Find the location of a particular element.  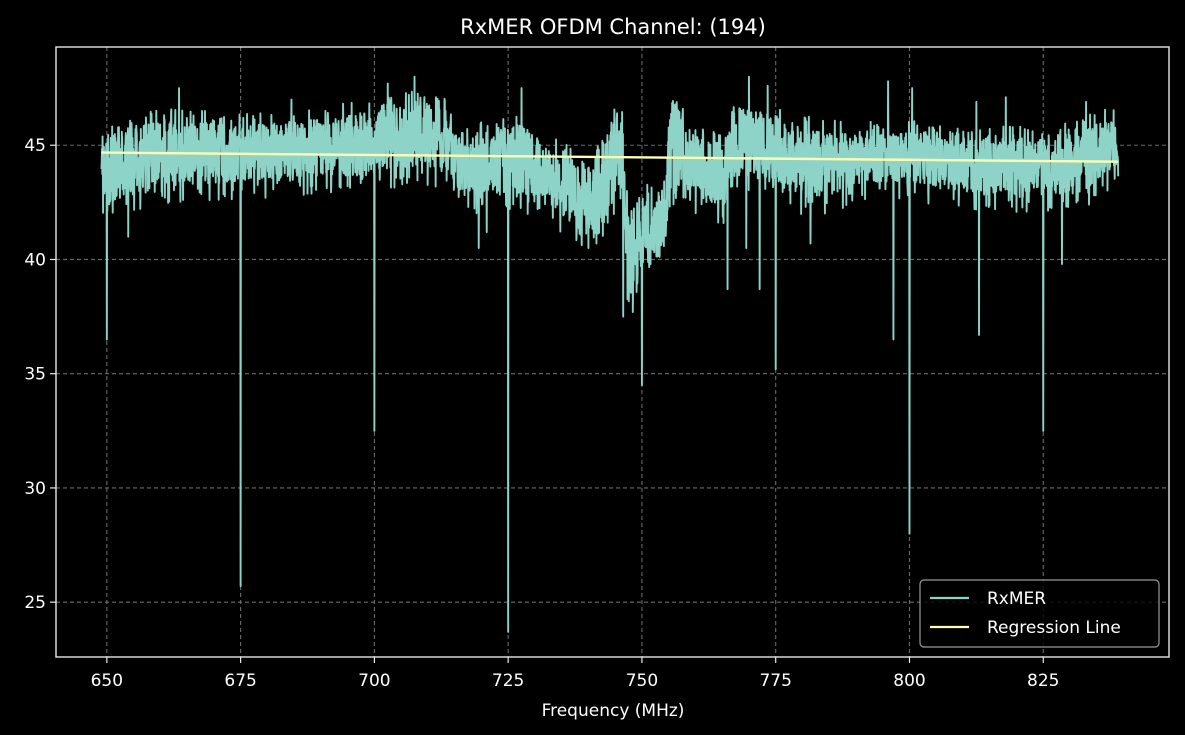

x-tick-label: 675 is located at coordinates (240, 681).